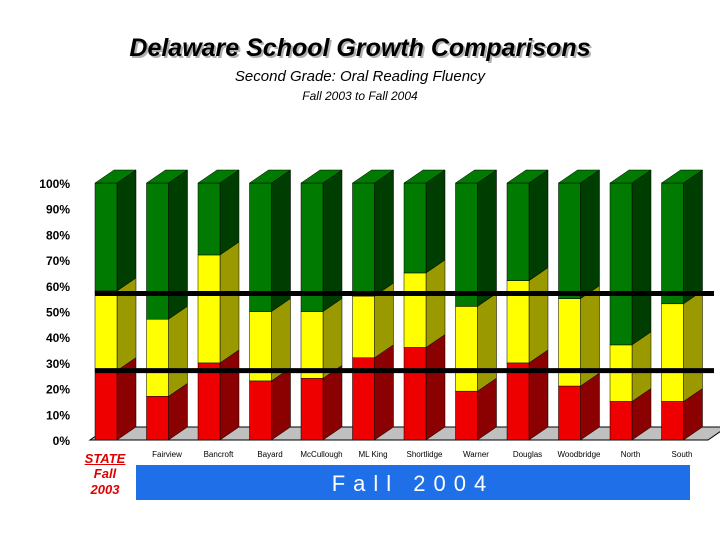  Describe the element at coordinates (62, 441) in the screenshot. I see `y-tick-label: 0%` at that location.